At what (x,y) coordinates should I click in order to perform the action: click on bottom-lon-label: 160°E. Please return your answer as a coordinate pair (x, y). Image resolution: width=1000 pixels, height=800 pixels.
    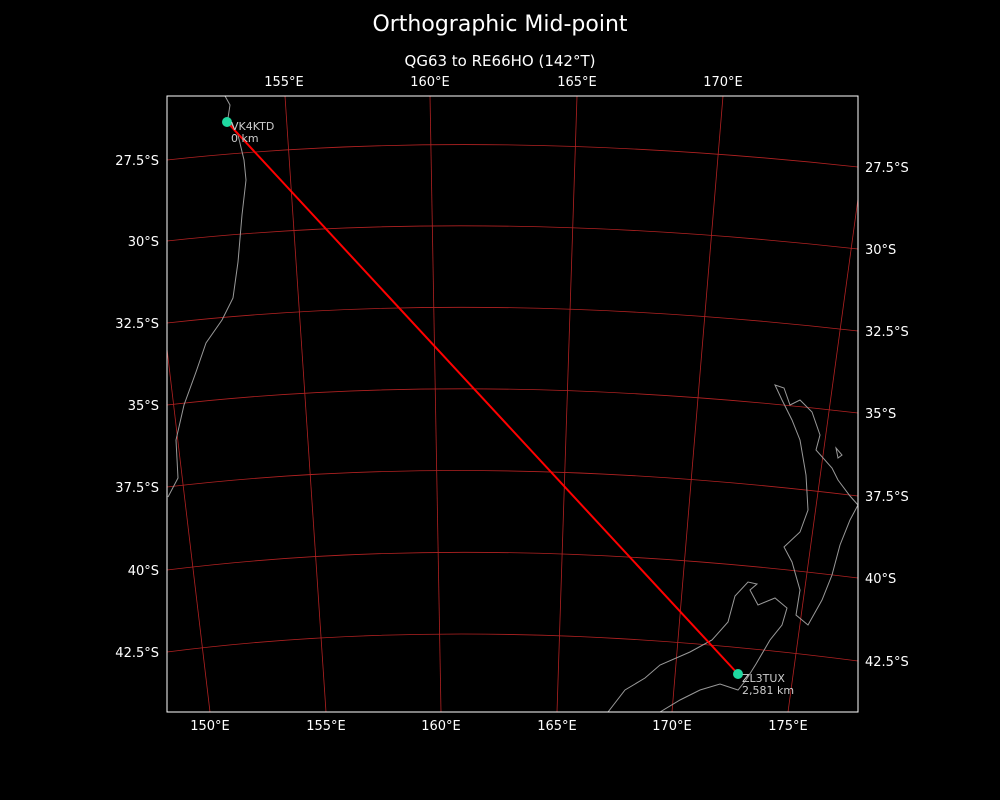
    Looking at the image, I should click on (441, 726).